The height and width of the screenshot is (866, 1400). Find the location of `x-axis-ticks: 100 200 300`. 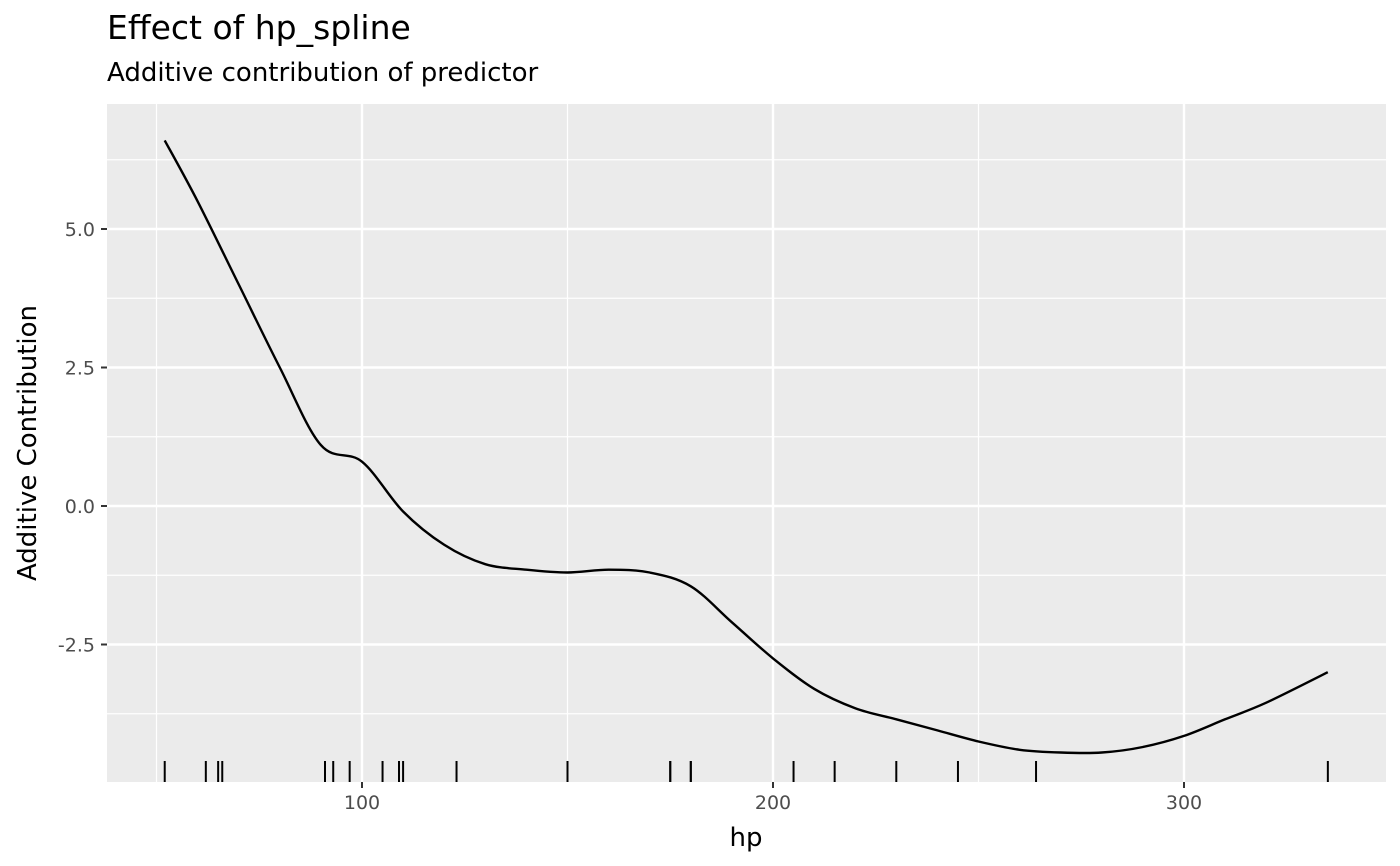

x-axis-ticks: 100 200 300 is located at coordinates (773, 798).